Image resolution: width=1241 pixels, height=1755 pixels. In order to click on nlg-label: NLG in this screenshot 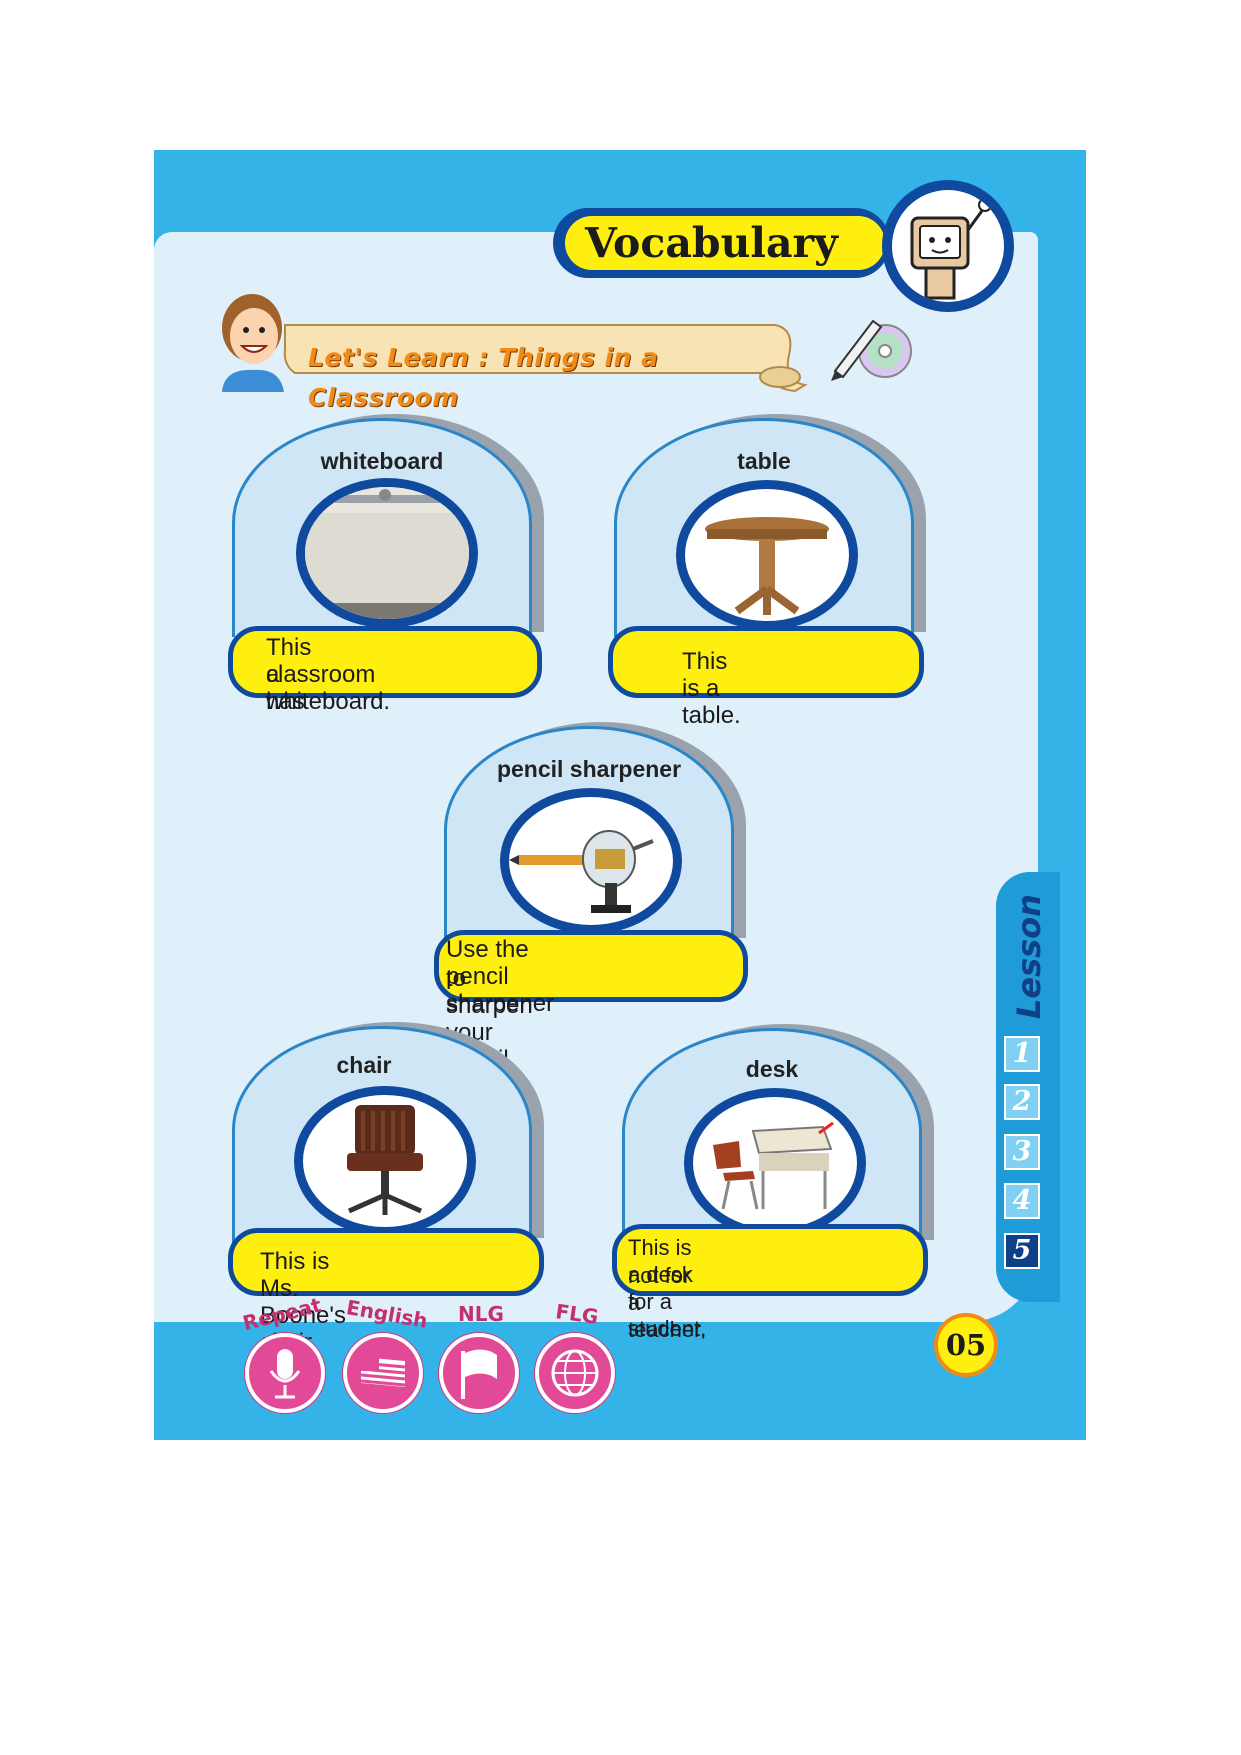, I will do `click(481, 1314)`.